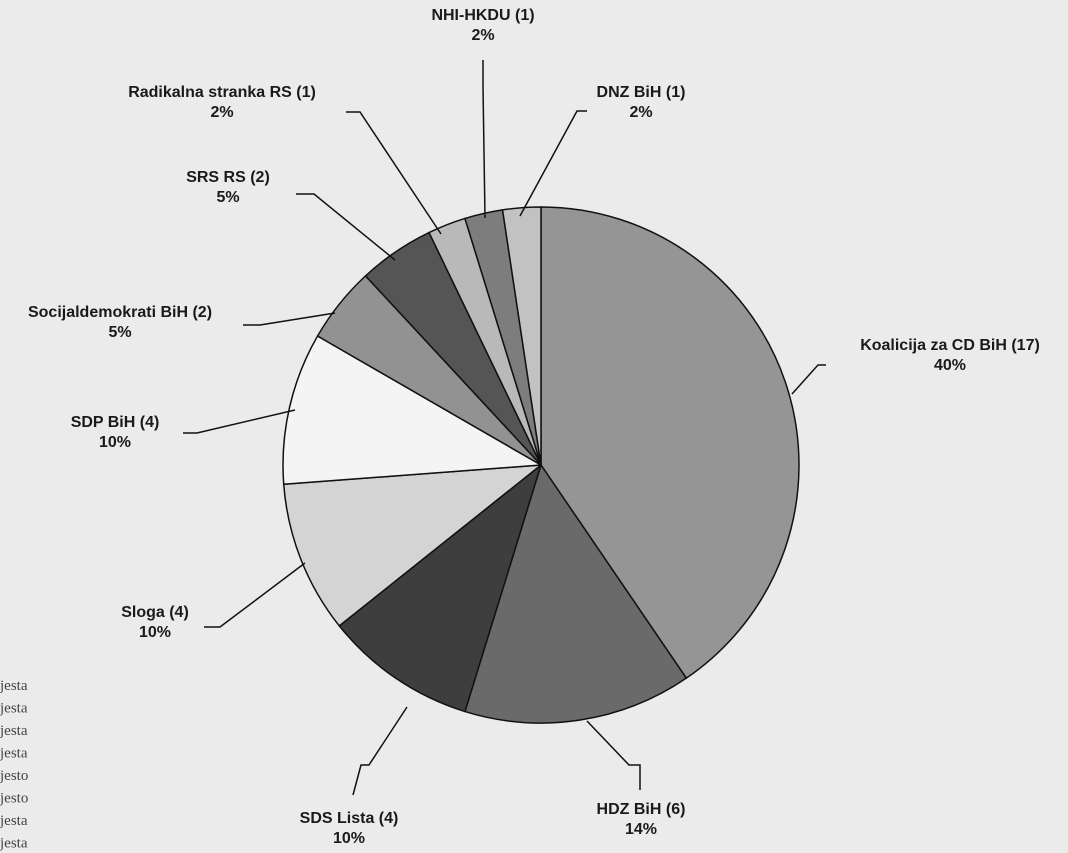 This screenshot has width=1068, height=853. I want to click on slice-label-5: SDP BiH (4), so click(115, 422).